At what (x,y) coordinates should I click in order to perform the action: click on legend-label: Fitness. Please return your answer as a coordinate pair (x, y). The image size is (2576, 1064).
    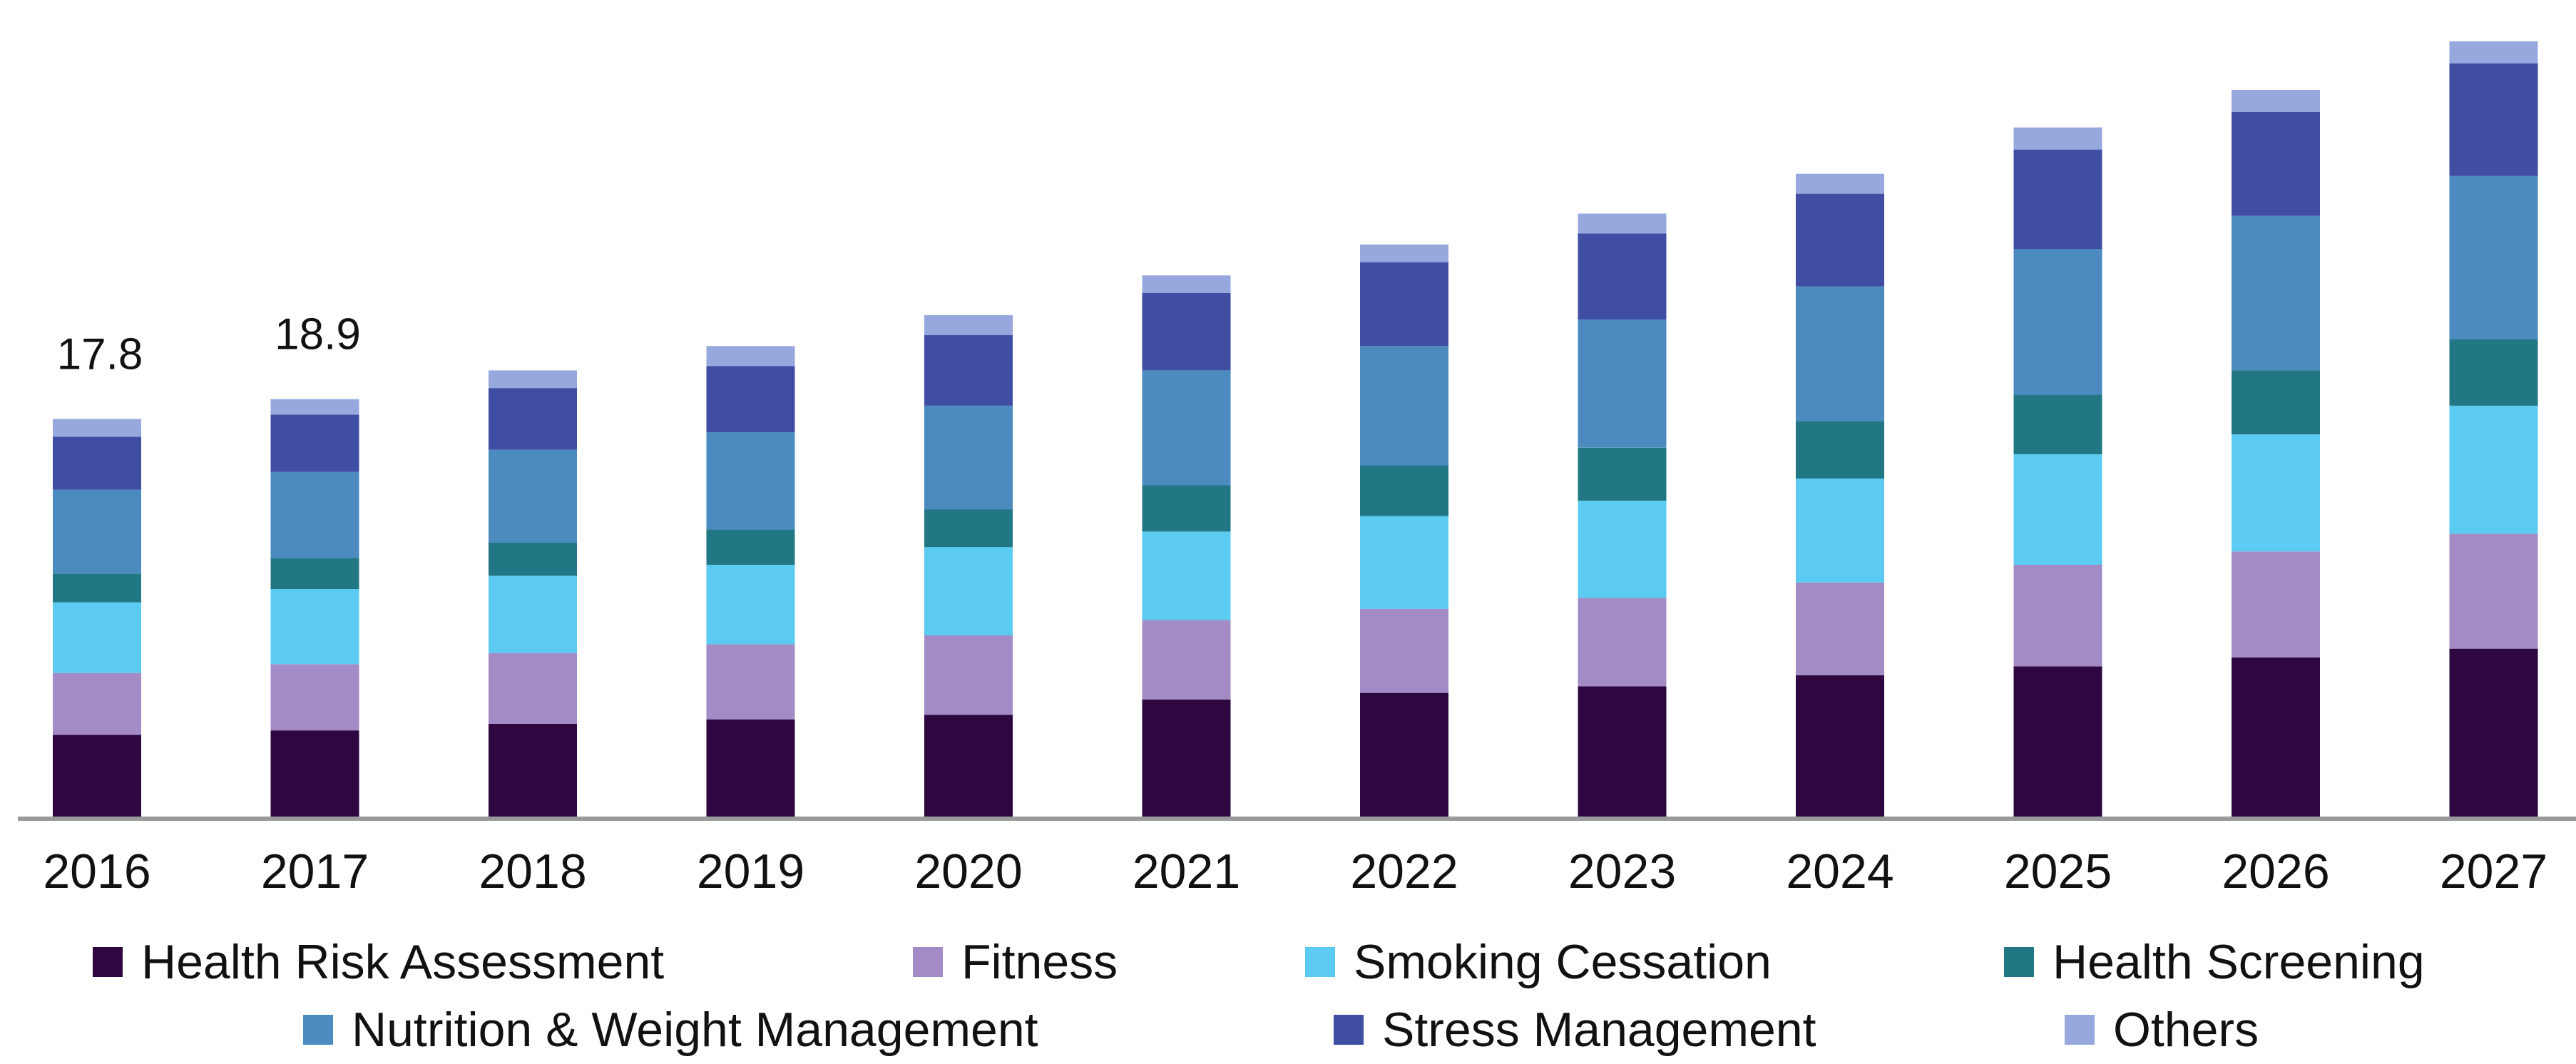
    Looking at the image, I should click on (1040, 962).